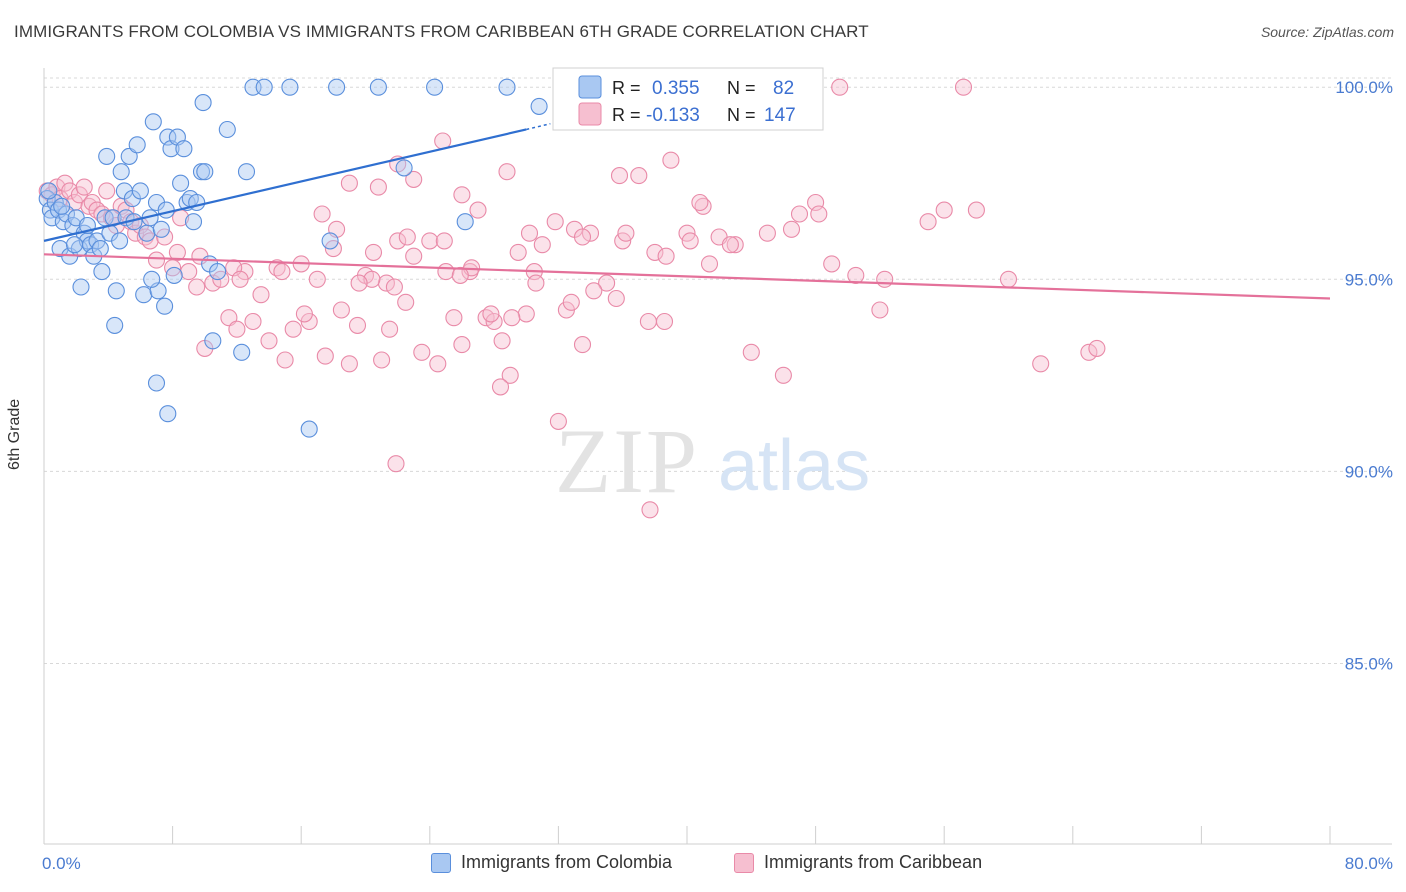  What do you see at coordinates (741, 88) in the screenshot?
I see `legend-n-label-colombia: N =` at bounding box center [741, 88].